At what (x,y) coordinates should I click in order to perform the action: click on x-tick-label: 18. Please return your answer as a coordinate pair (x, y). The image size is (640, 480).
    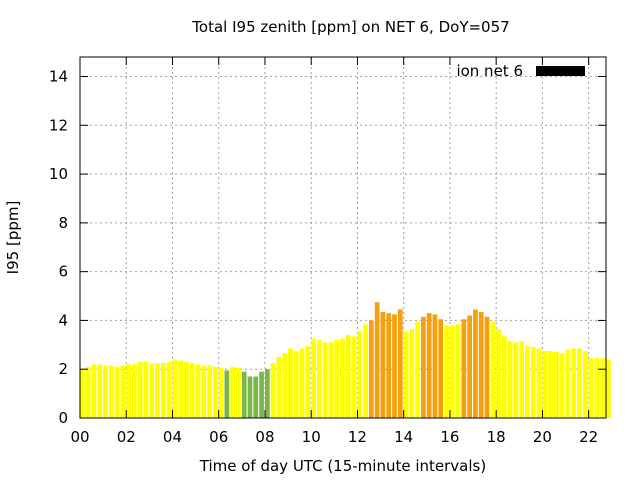
    Looking at the image, I should click on (496, 437).